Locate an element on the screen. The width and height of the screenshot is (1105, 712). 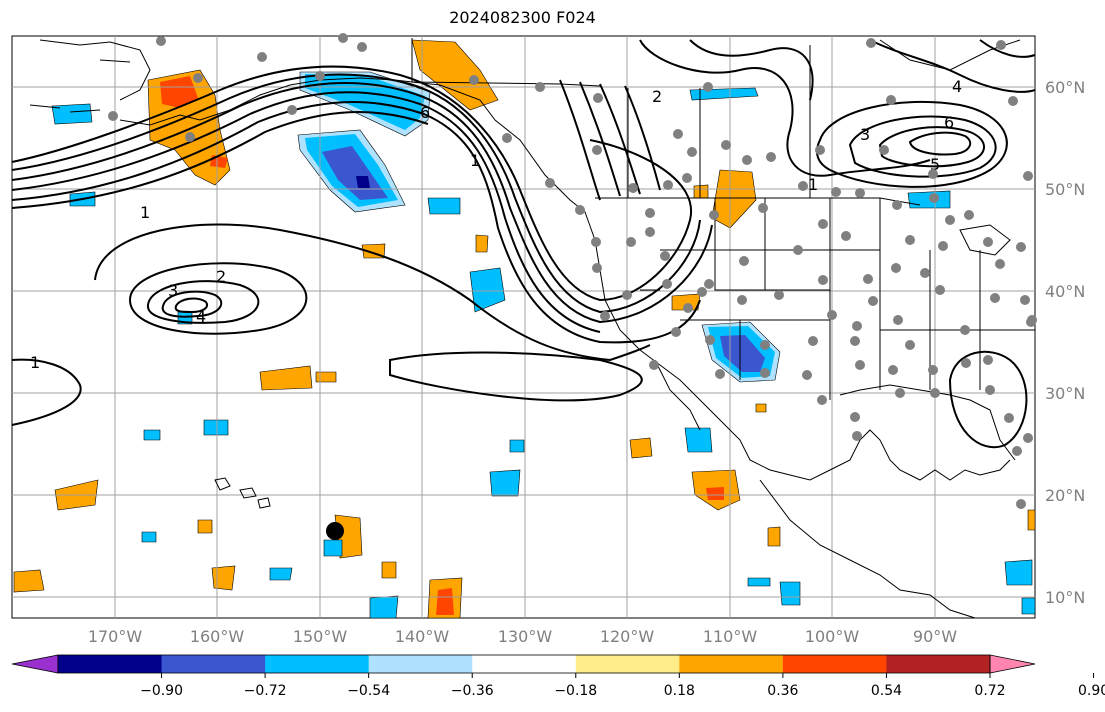
colorbar-tick-label: −0.18 is located at coordinates (575, 691).